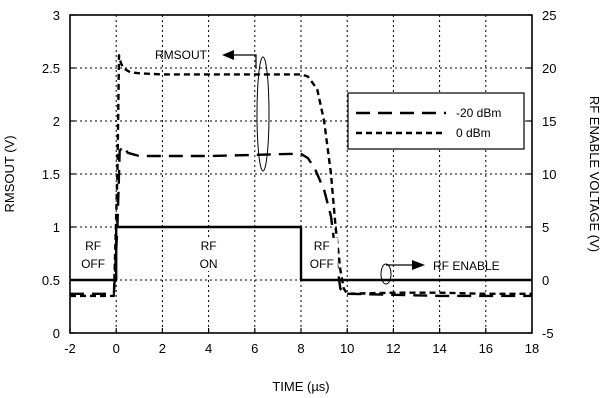  I want to click on rf-off-right-background, so click(321, 254).